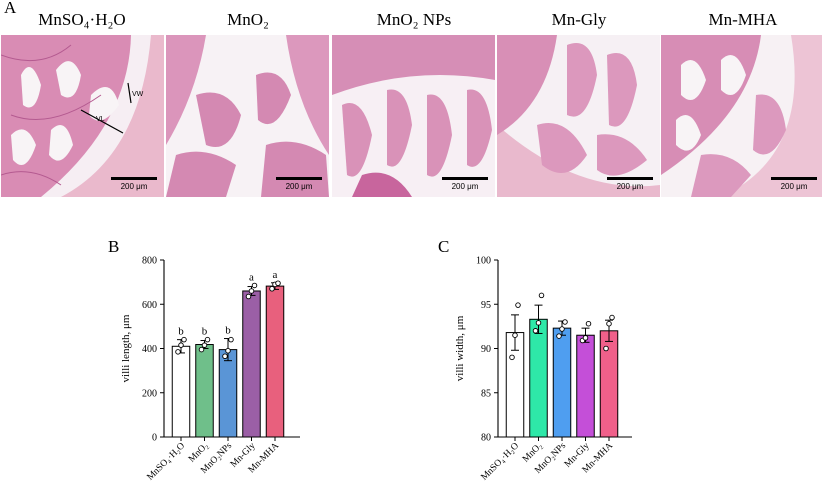 The height and width of the screenshot is (500, 822). What do you see at coordinates (82, 116) in the screenshot?
I see `micrograph-mnso4: VL VW 200 μm` at bounding box center [82, 116].